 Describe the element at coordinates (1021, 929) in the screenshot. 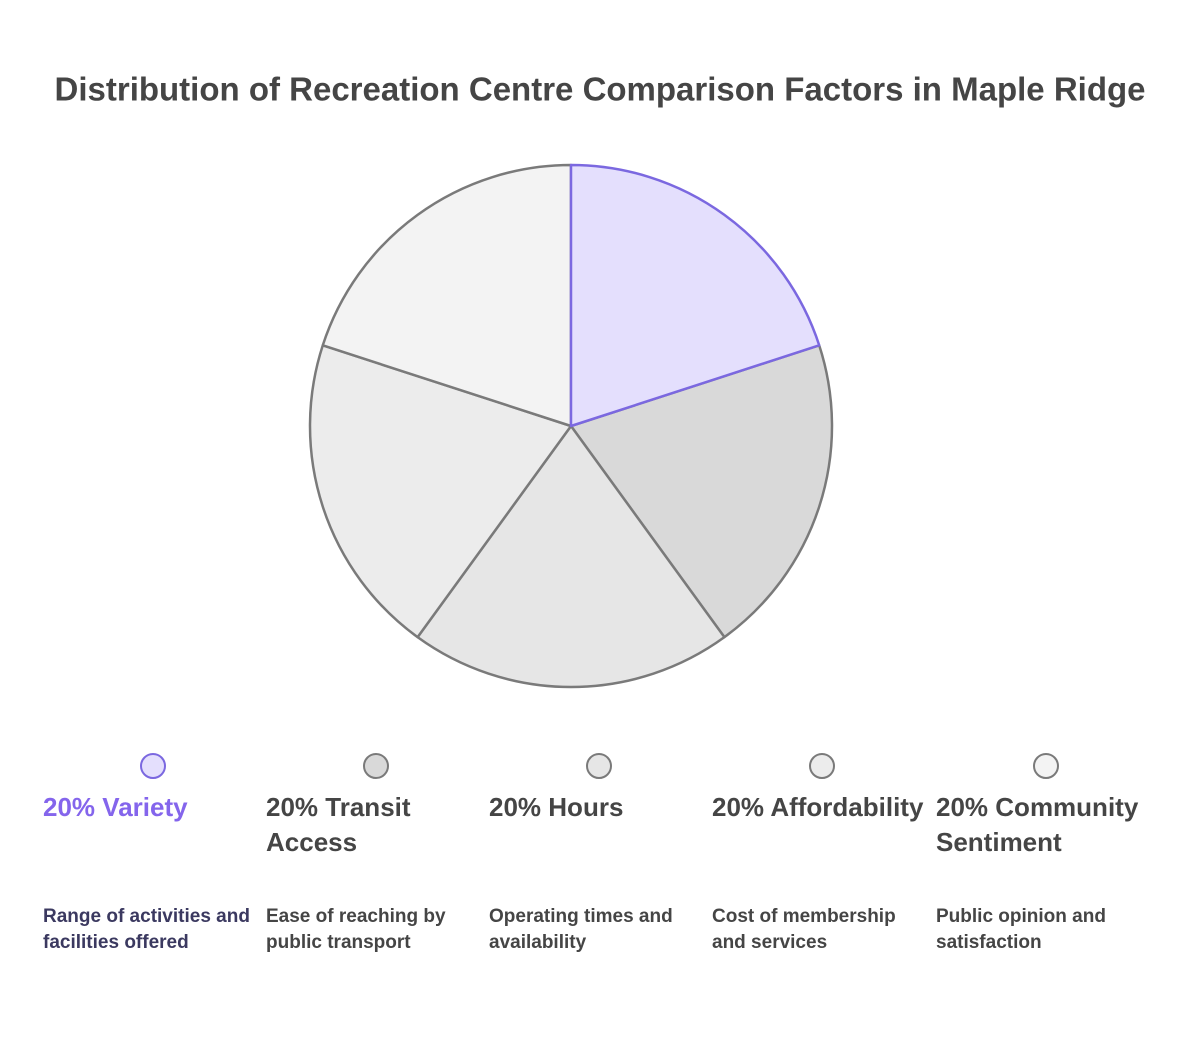

I see `legend-description: Public opinion and satisfaction` at that location.